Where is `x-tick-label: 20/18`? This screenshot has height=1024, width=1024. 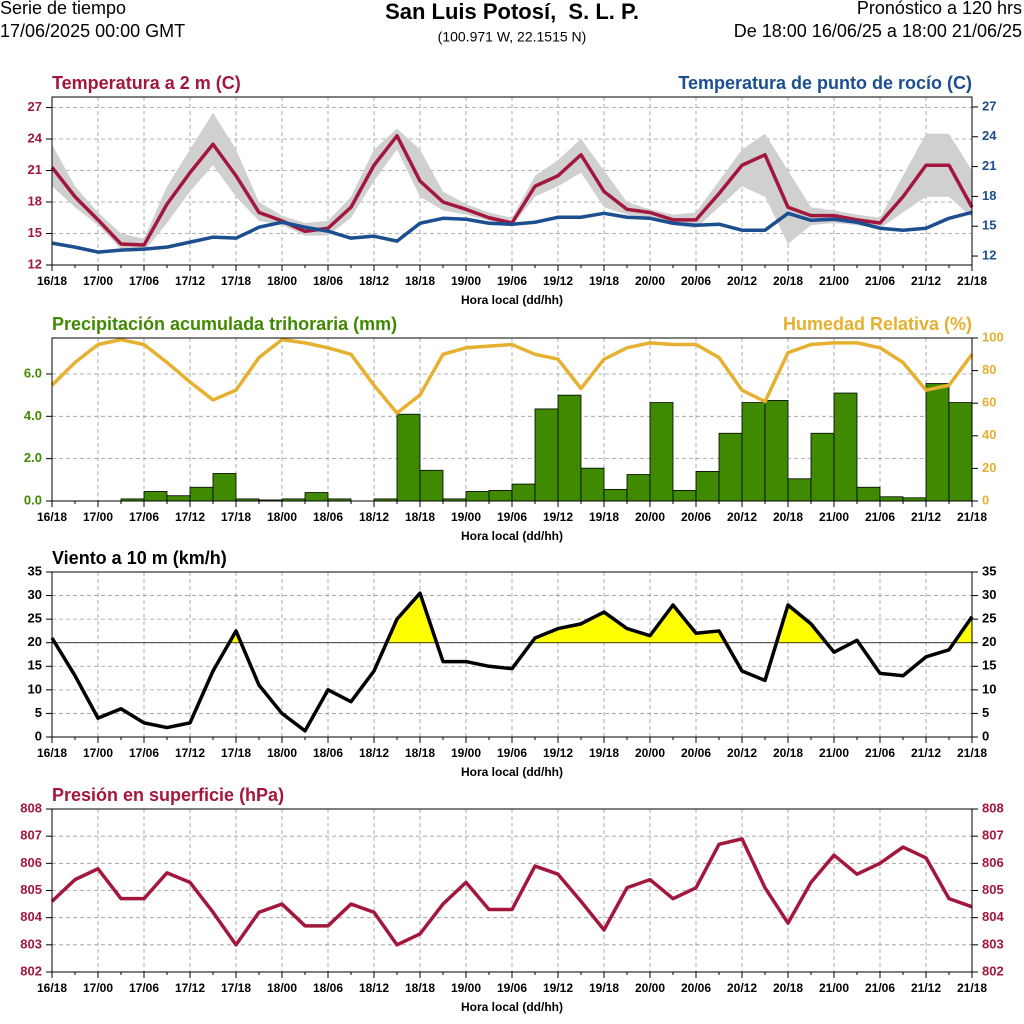
x-tick-label: 20/18 is located at coordinates (788, 753).